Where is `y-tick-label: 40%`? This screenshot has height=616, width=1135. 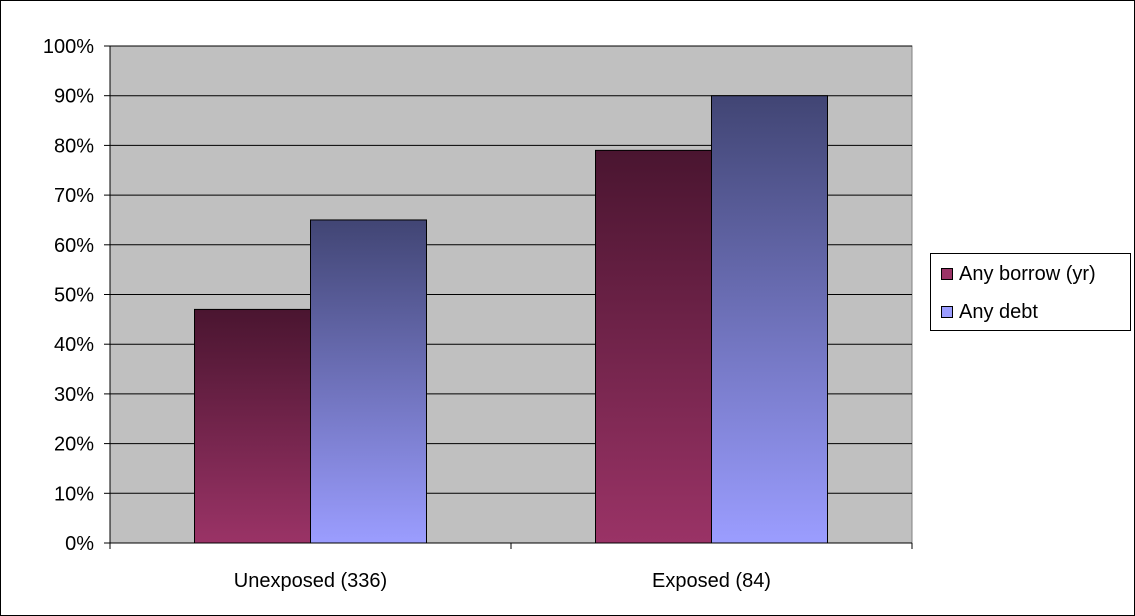 y-tick-label: 40% is located at coordinates (74, 345).